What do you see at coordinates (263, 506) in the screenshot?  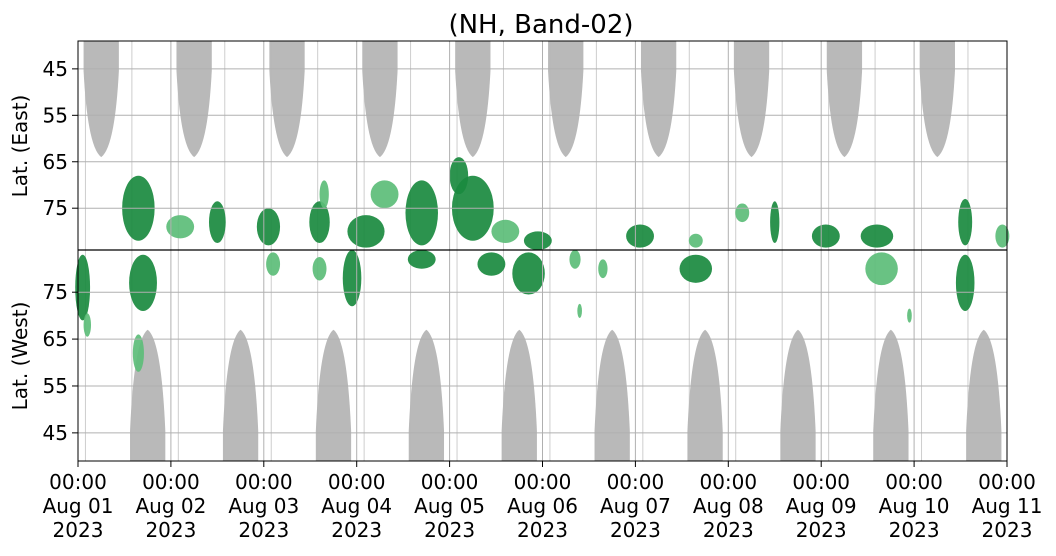 I see `x-tick-label-3: 00:00 Aug 03 2023` at bounding box center [263, 506].